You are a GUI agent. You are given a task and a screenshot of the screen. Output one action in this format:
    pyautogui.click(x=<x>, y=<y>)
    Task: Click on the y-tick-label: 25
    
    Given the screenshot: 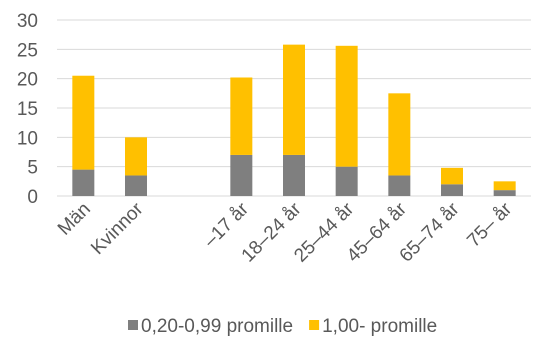 What is the action you would take?
    pyautogui.click(x=27, y=50)
    